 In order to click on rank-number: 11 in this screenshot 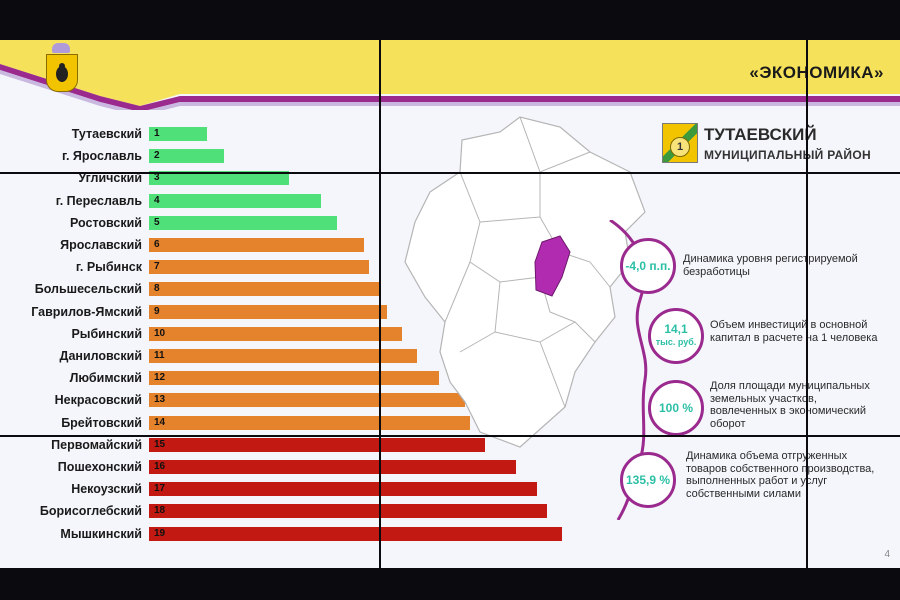, I will do `click(159, 355)`.